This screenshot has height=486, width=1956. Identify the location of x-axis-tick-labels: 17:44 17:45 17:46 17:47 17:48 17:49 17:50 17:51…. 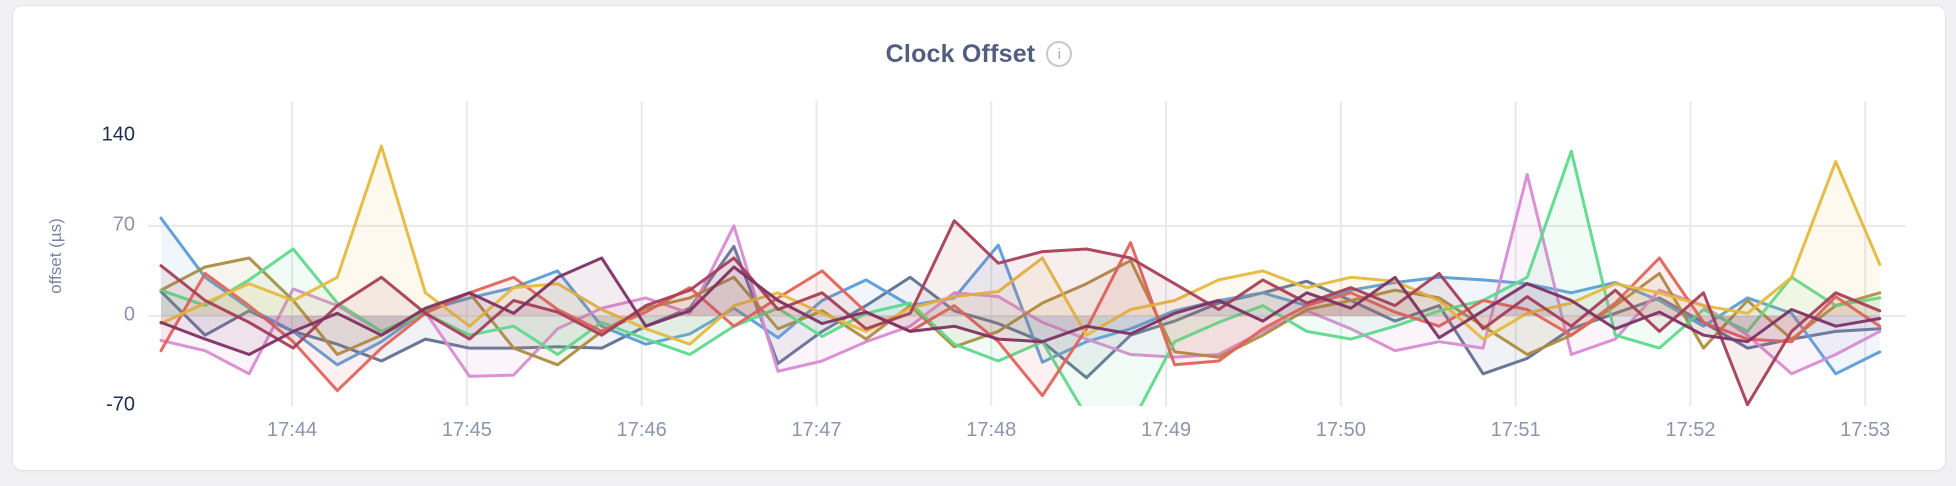
(979, 432).